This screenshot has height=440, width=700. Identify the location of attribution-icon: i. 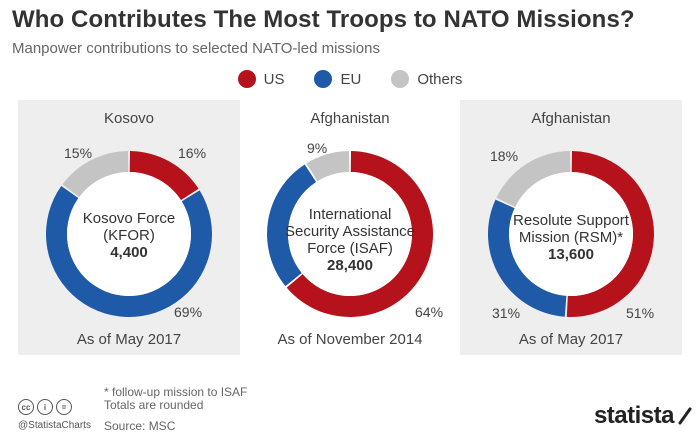
(45, 407).